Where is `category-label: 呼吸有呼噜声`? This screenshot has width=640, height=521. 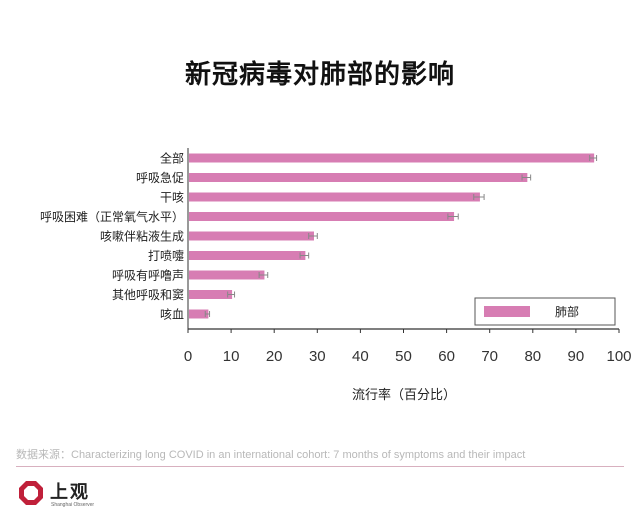 category-label: 呼吸有呼噜声 is located at coordinates (148, 275).